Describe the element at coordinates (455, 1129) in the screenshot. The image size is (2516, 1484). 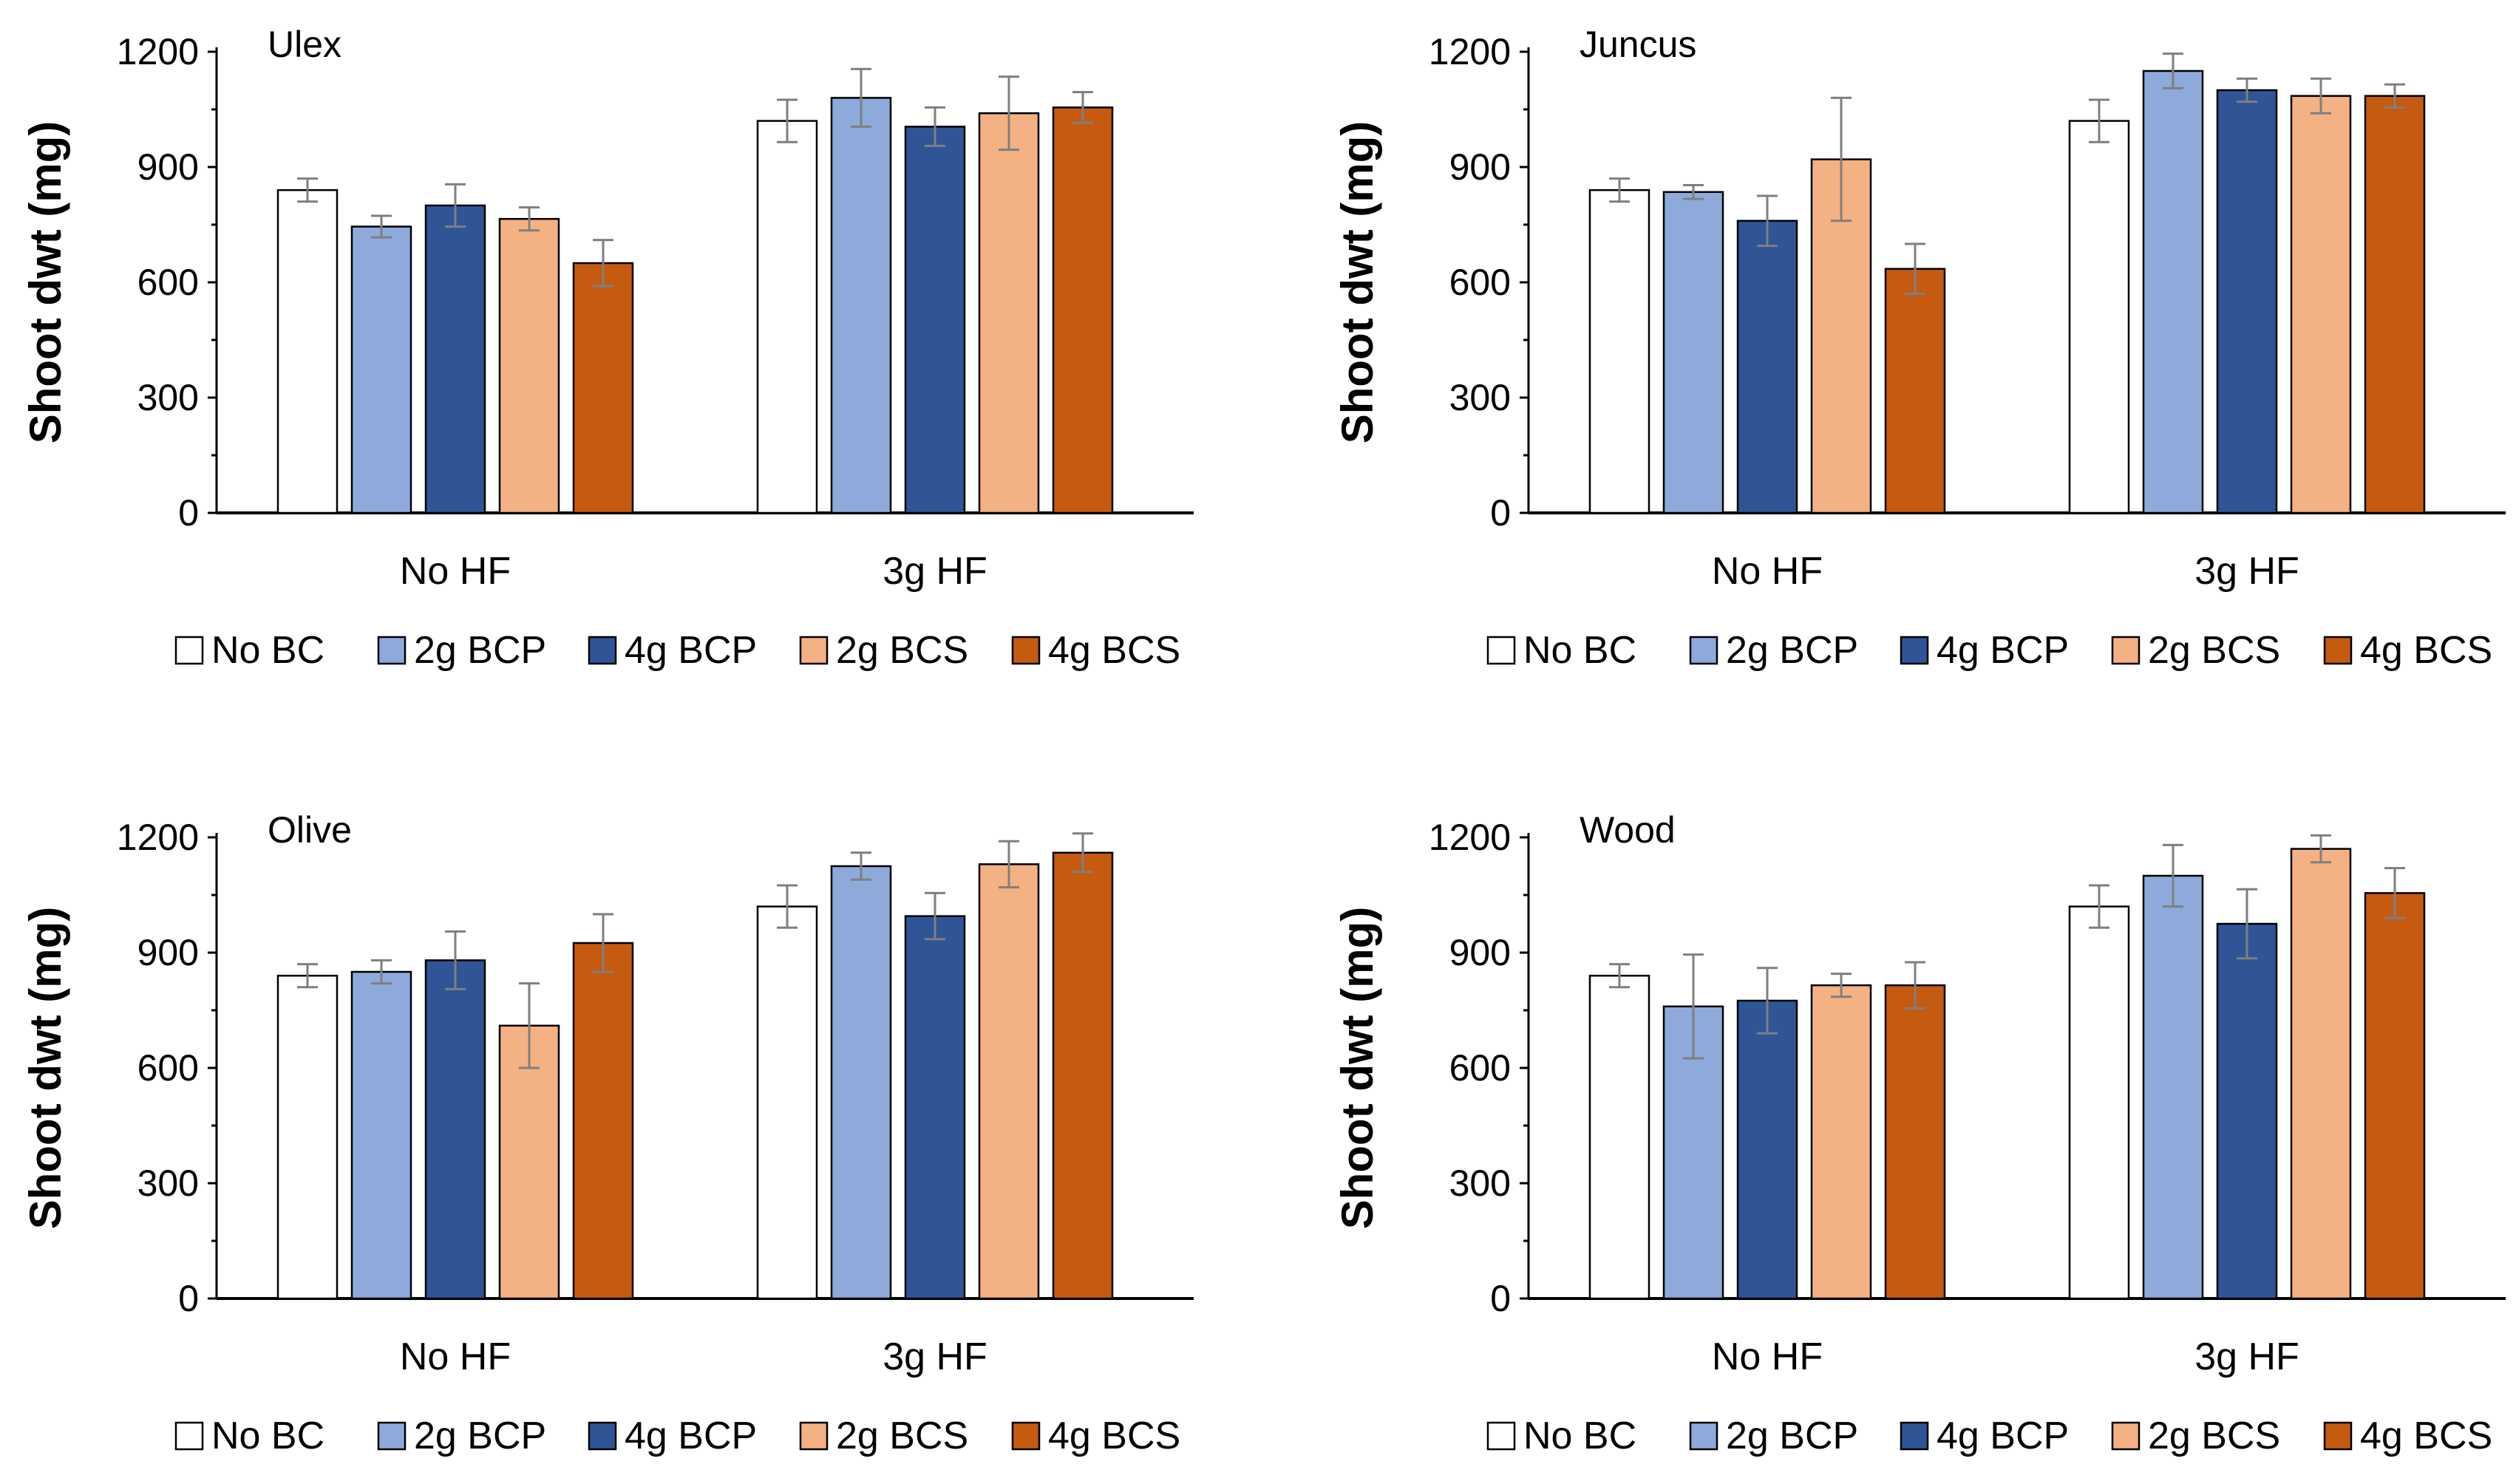
I see `bar-no-hf-4g-bcp` at that location.